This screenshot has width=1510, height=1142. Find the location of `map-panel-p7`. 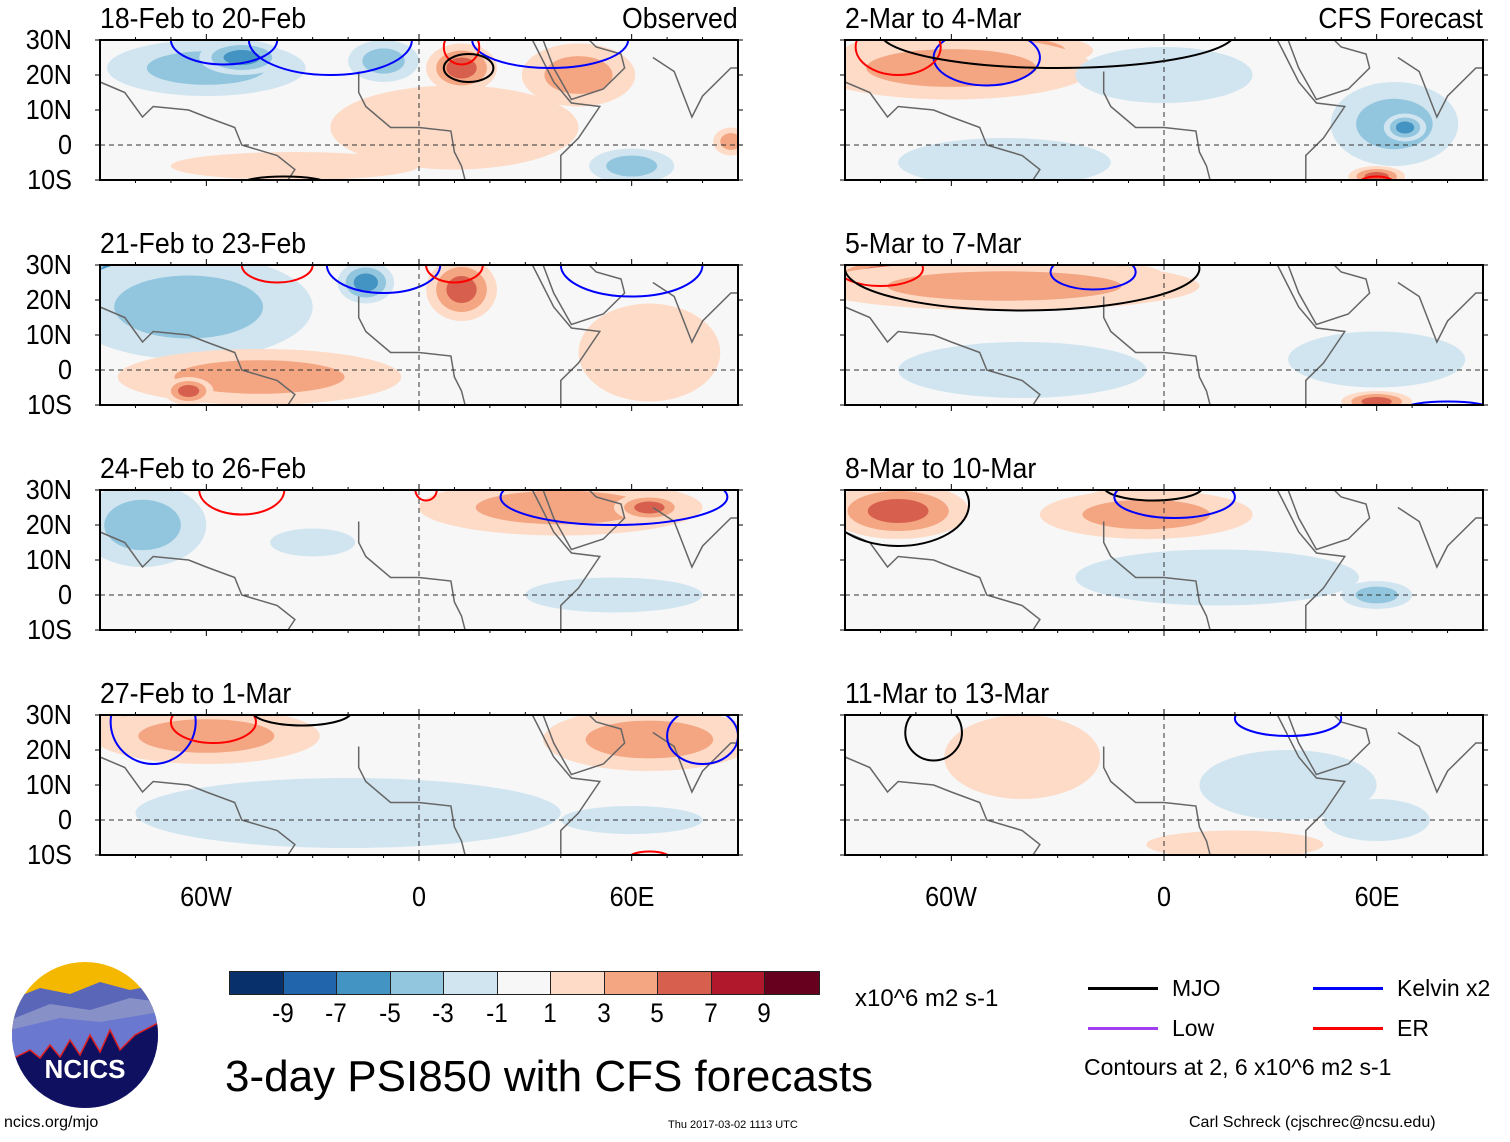

map-panel-p7 is located at coordinates (1164, 560).